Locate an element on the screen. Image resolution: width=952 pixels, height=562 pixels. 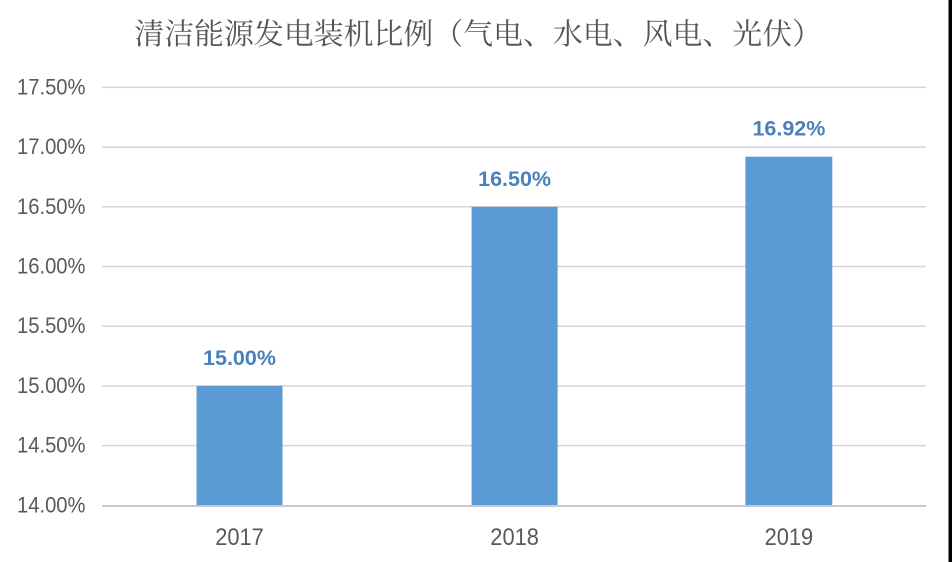
svg-text: 17.00% is located at coordinates (51, 146).